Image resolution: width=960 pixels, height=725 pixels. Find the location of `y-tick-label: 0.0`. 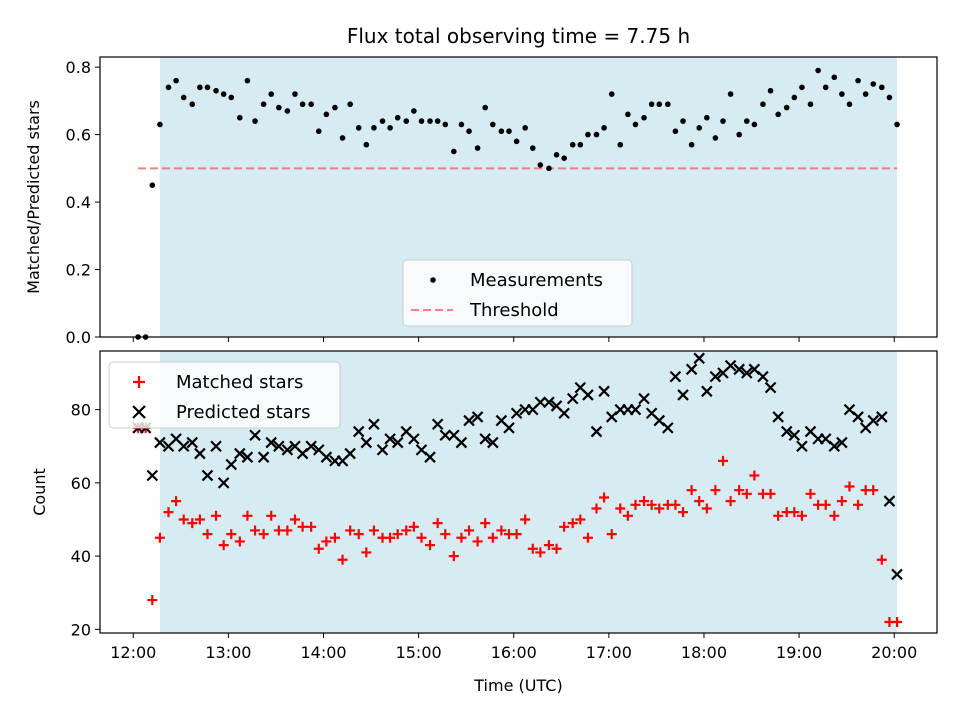

y-tick-label: 0.0 is located at coordinates (78, 337).